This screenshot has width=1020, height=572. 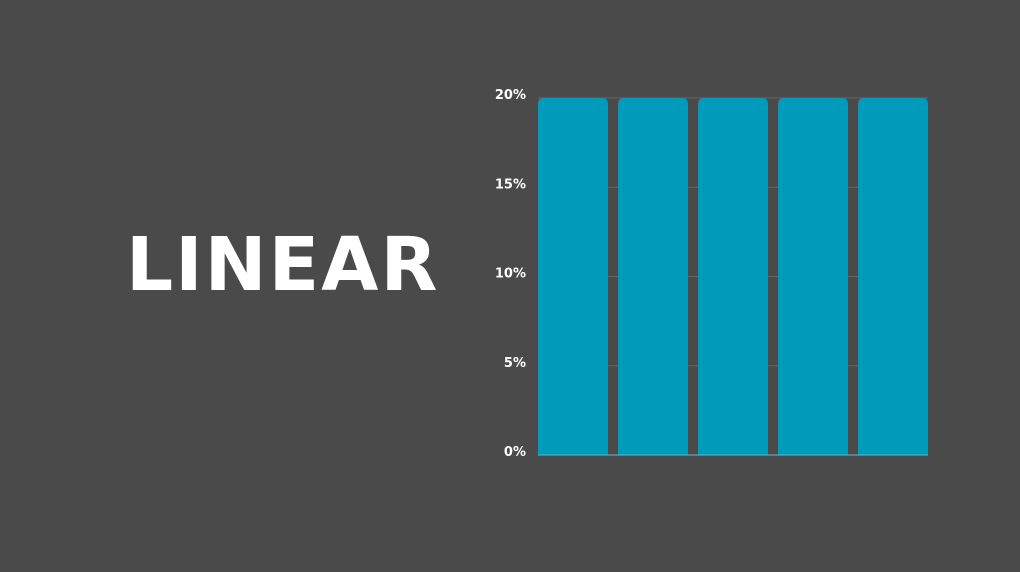 I want to click on y-tick-label: 10%, so click(x=510, y=274).